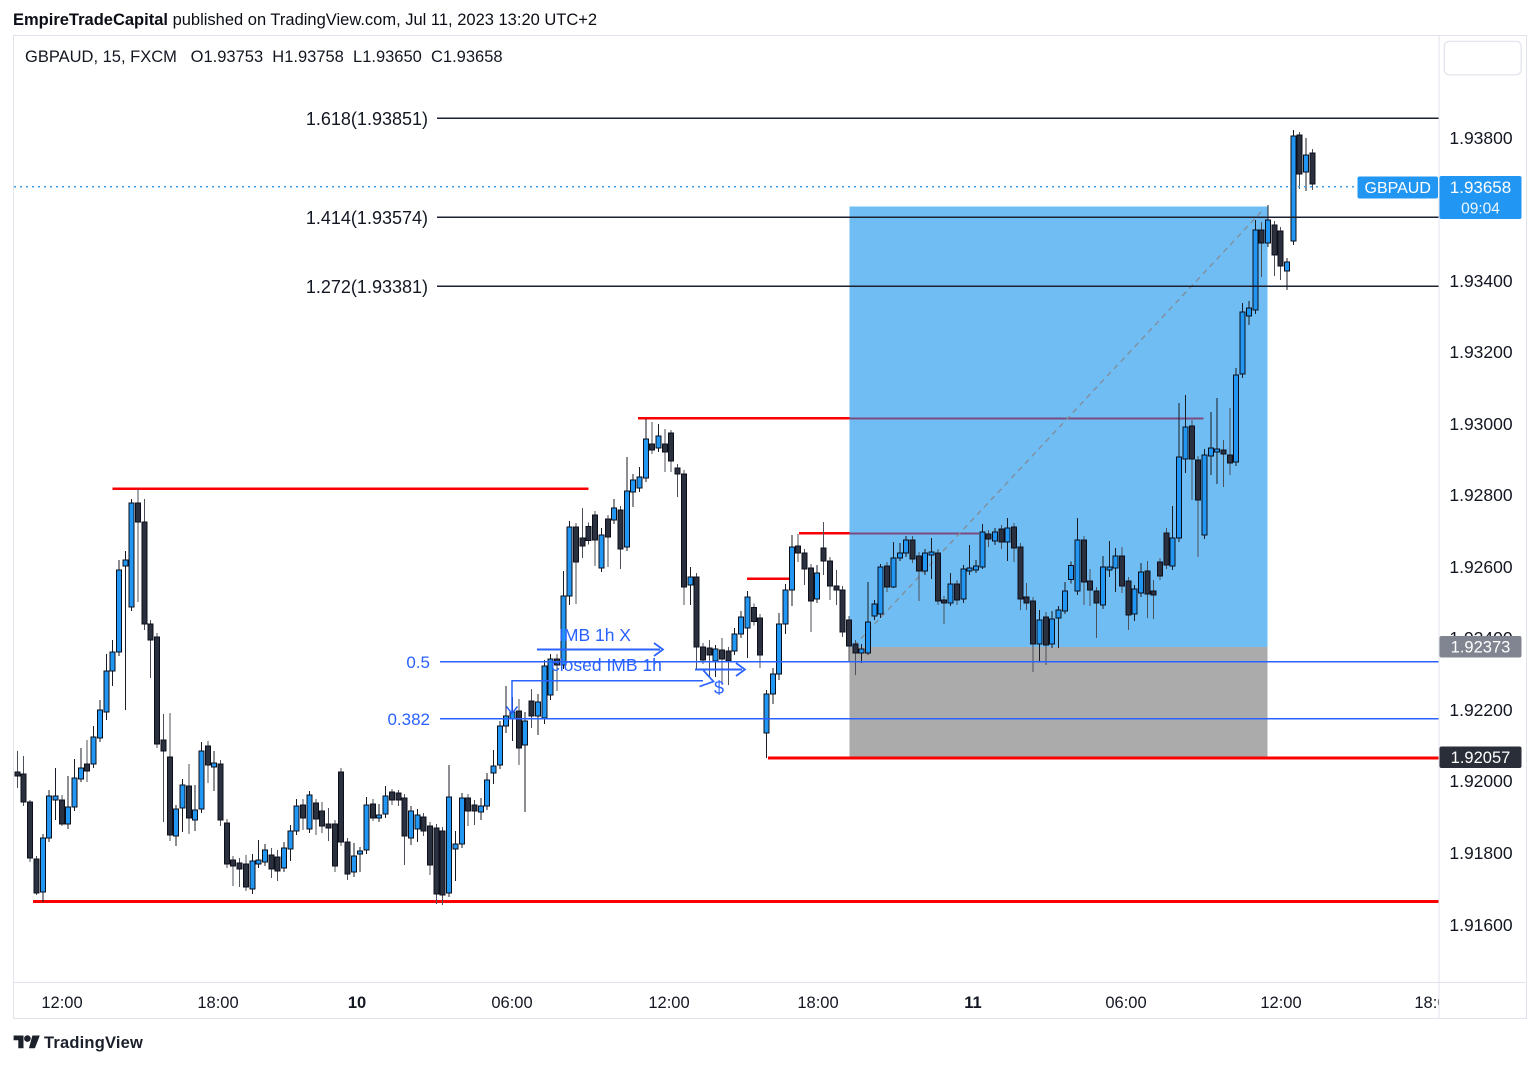 This screenshot has height=1066, width=1540. What do you see at coordinates (1481, 648) in the screenshot?
I see `svg-text: 1.92373` at bounding box center [1481, 648].